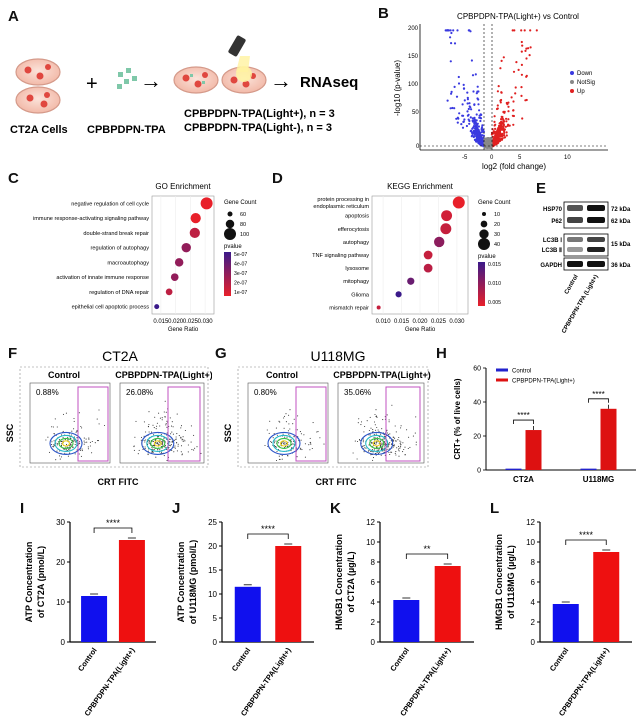  What do you see at coordinates (360, 295) in the screenshot?
I see `dotplot-term-label: Glioma` at bounding box center [360, 295].